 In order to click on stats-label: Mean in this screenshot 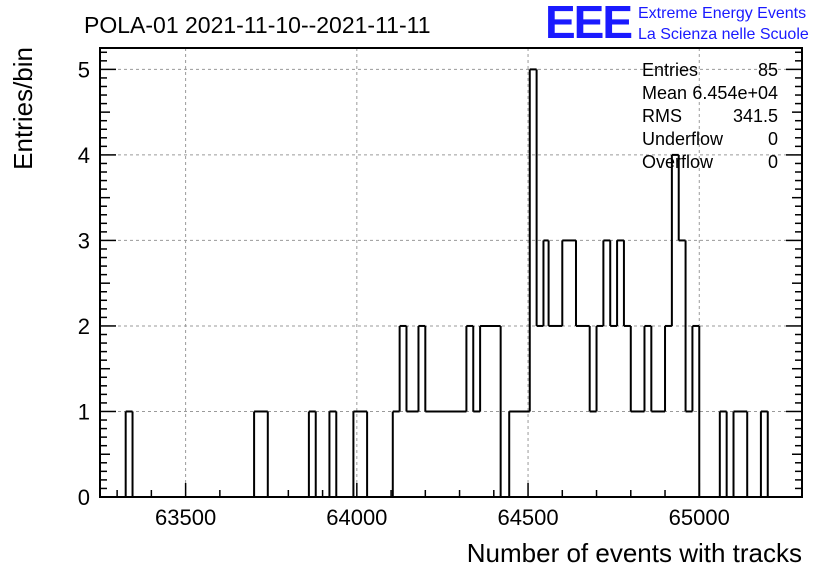, I will do `click(664, 93)`.